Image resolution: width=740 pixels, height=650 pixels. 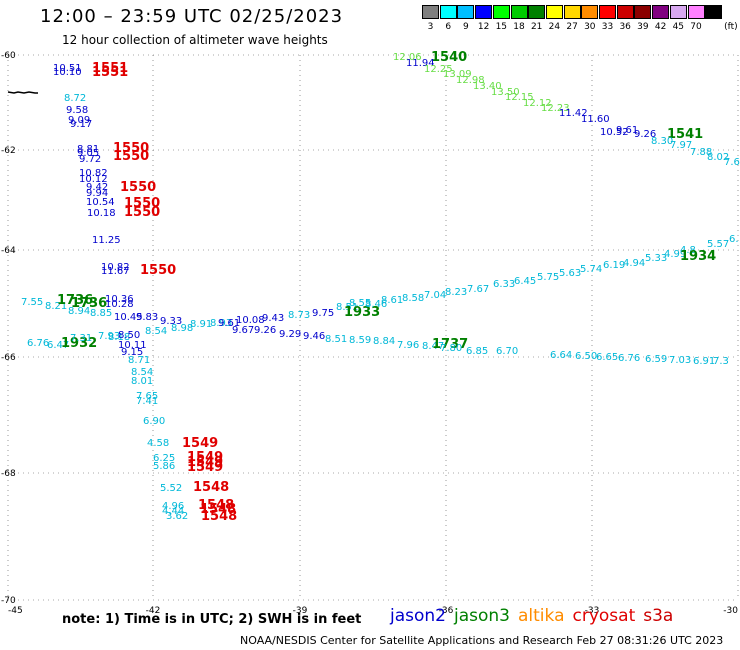 I want to click on wave-height-label: 4.96, so click(x=173, y=506).